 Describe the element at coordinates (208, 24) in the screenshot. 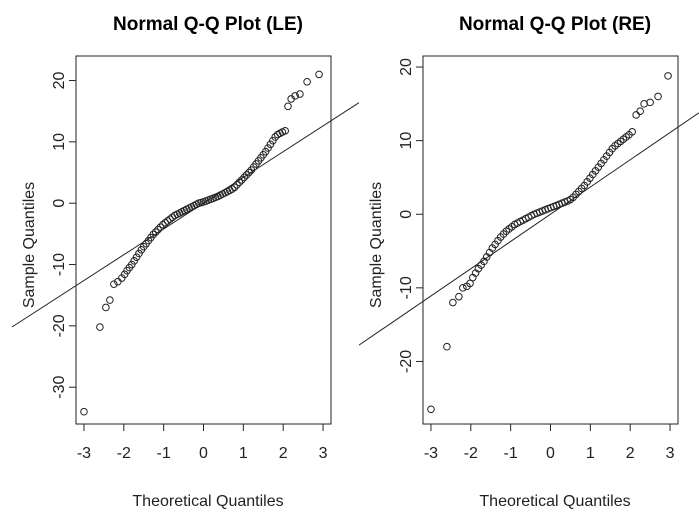

I see `chart-title: Normal Q-Q Plot (LE)` at that location.